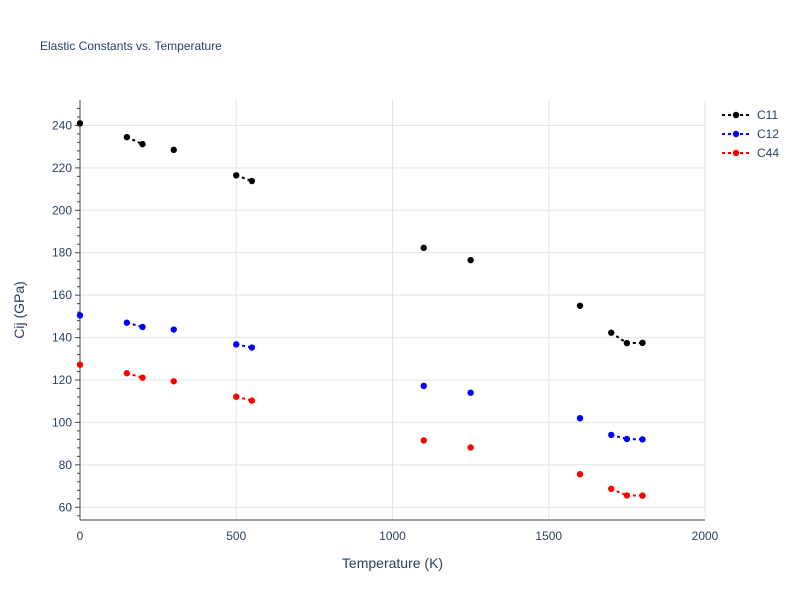 Image resolution: width=800 pixels, height=600 pixels. I want to click on chart-title: Elastic Constants vs. Temperature, so click(131, 46).